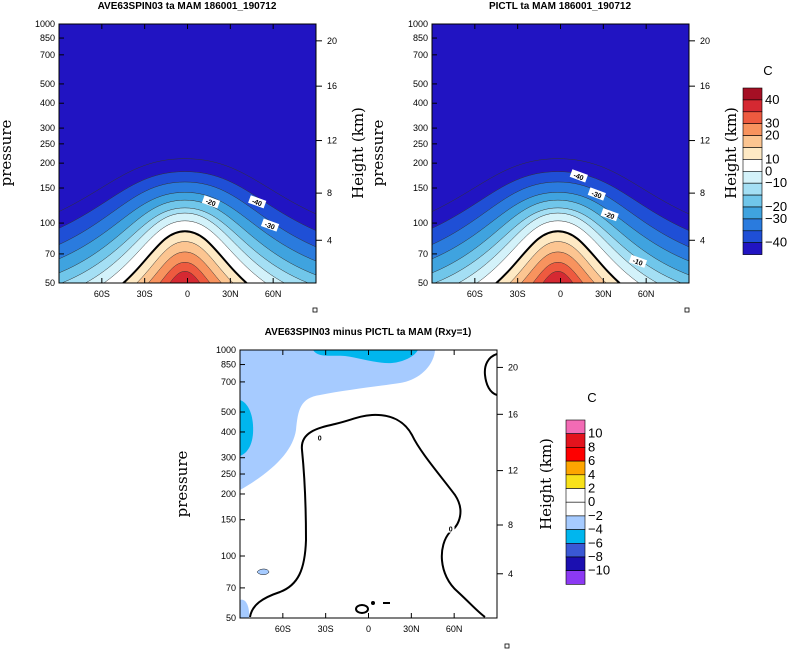 The width and height of the screenshot is (796, 649). I want to click on colorbar-label: −20, so click(776, 206).